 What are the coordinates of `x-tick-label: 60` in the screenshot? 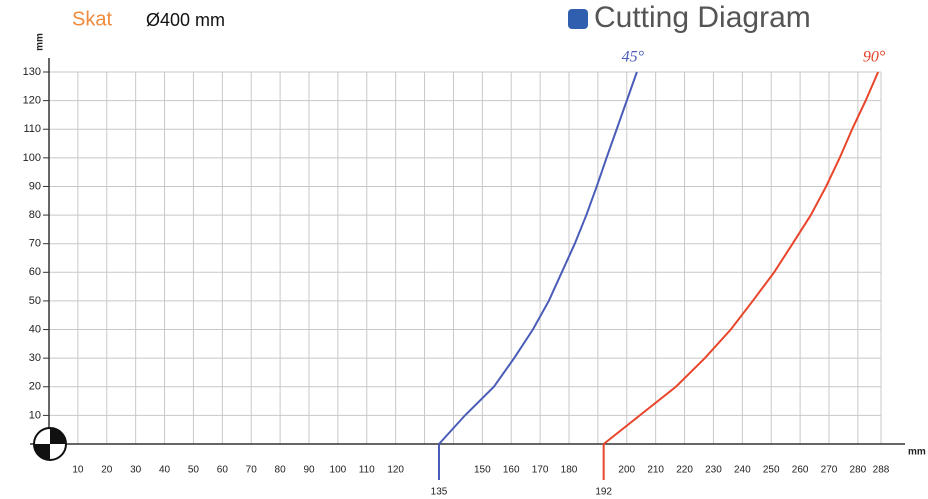 It's located at (223, 470).